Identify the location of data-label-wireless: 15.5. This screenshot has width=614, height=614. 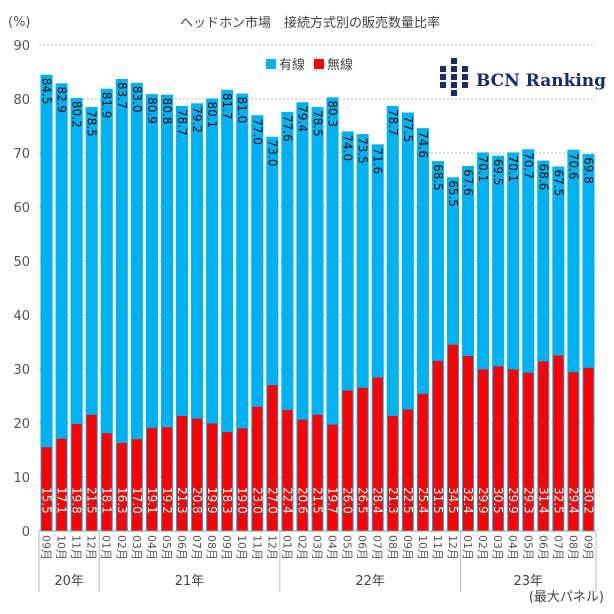
(47, 500).